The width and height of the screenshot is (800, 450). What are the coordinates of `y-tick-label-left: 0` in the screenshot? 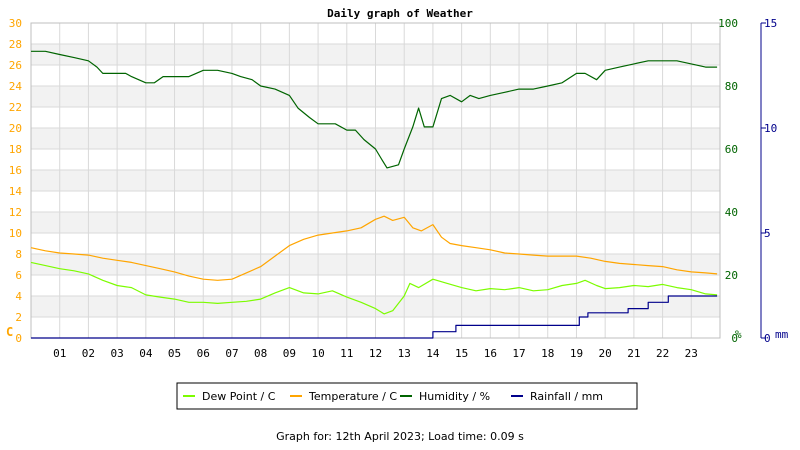 It's located at (18, 338).